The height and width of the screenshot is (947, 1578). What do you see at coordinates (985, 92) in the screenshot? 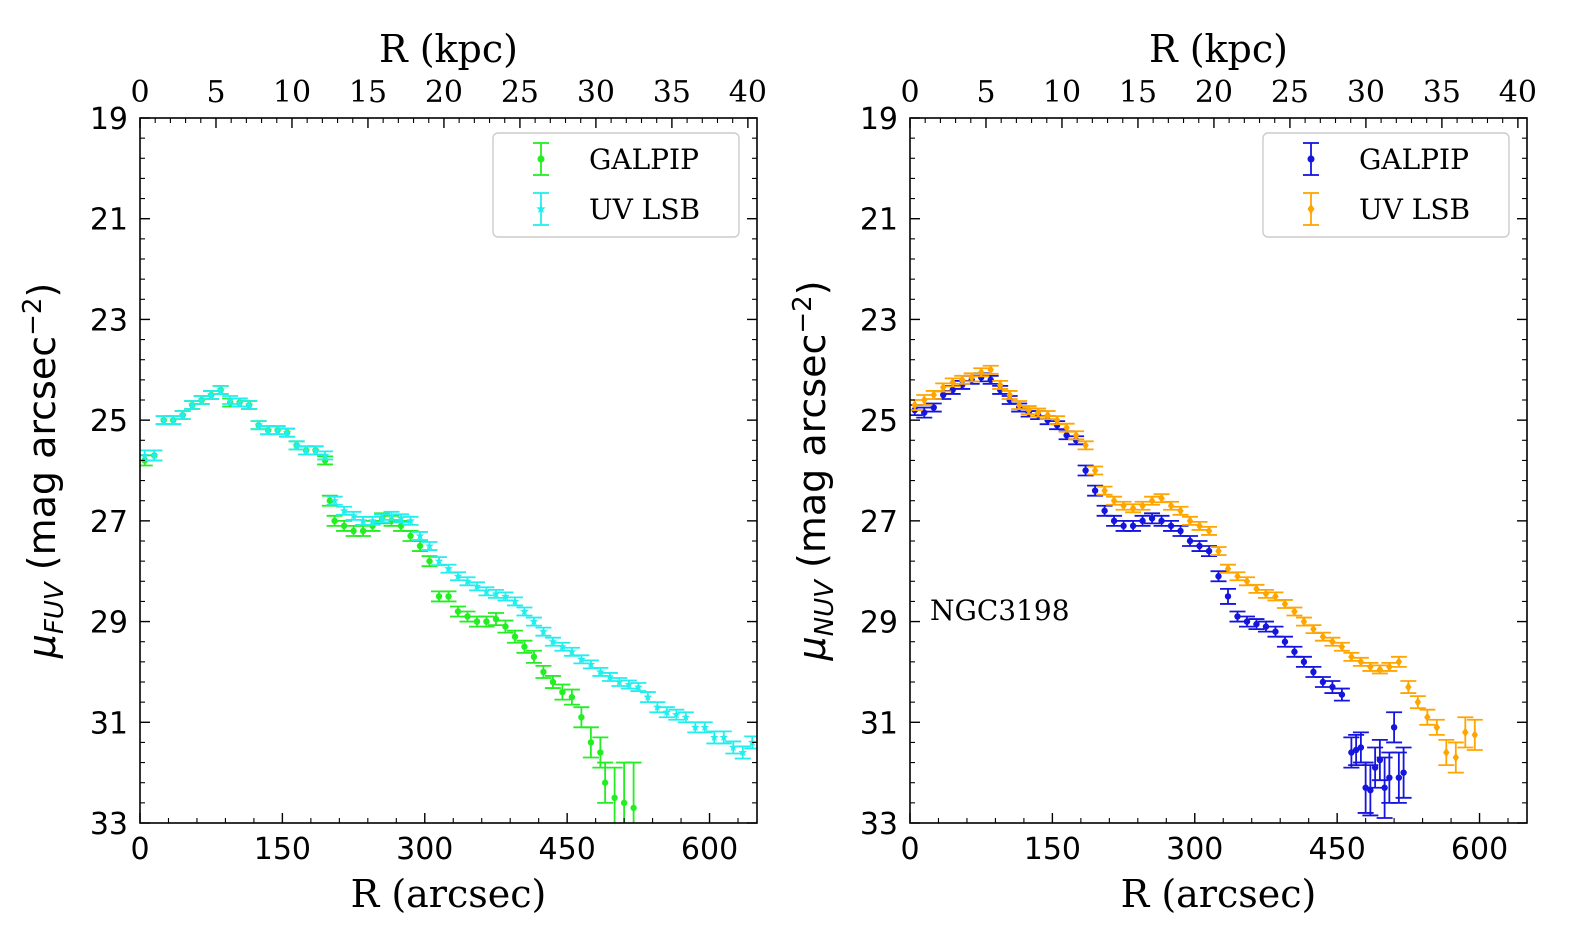
I see `x2-tick-label: 5` at bounding box center [985, 92].